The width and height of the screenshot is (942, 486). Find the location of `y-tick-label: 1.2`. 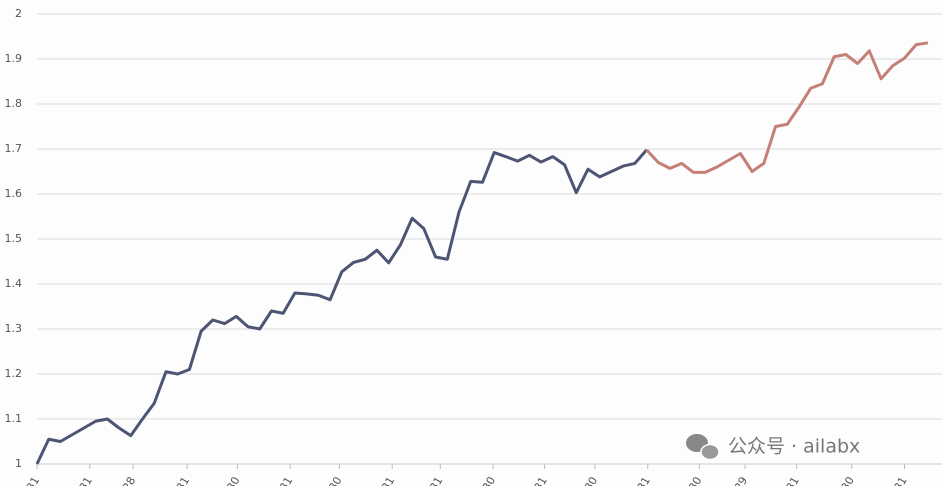

y-tick-label: 1.2 is located at coordinates (14, 373).